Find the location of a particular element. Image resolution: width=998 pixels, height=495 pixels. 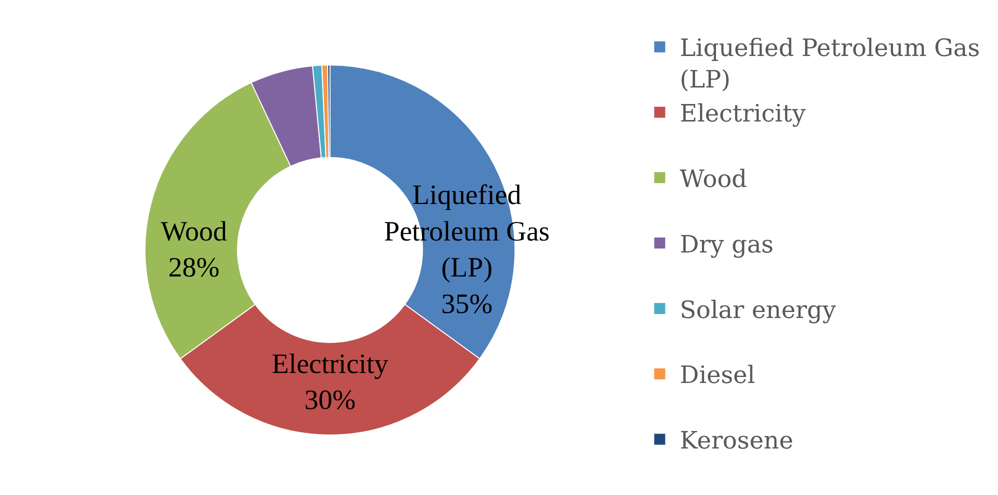

legend-label: Electricity is located at coordinates (743, 114).